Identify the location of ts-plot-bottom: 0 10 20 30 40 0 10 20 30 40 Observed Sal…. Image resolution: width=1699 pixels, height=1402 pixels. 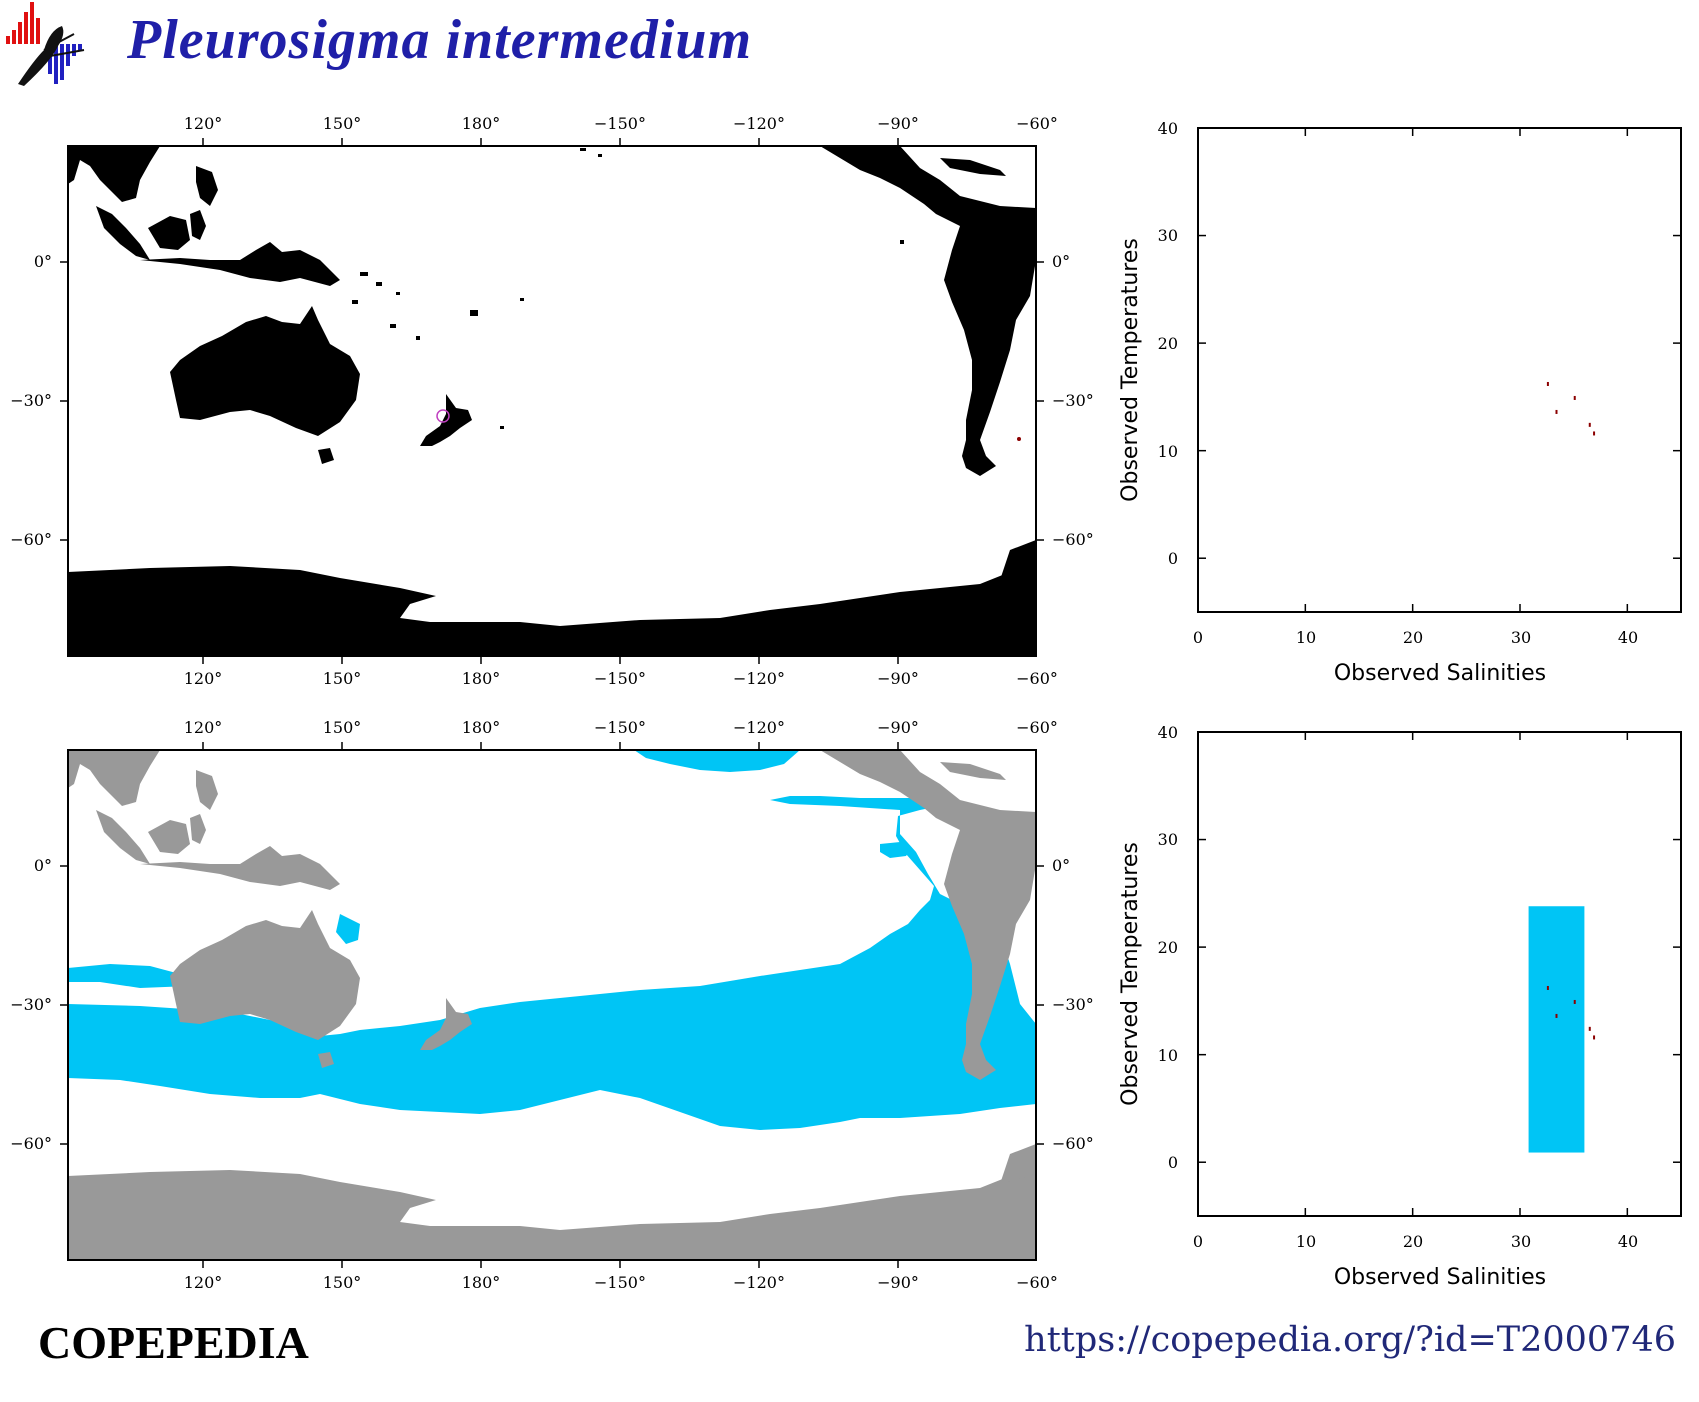
(1400, 1006).